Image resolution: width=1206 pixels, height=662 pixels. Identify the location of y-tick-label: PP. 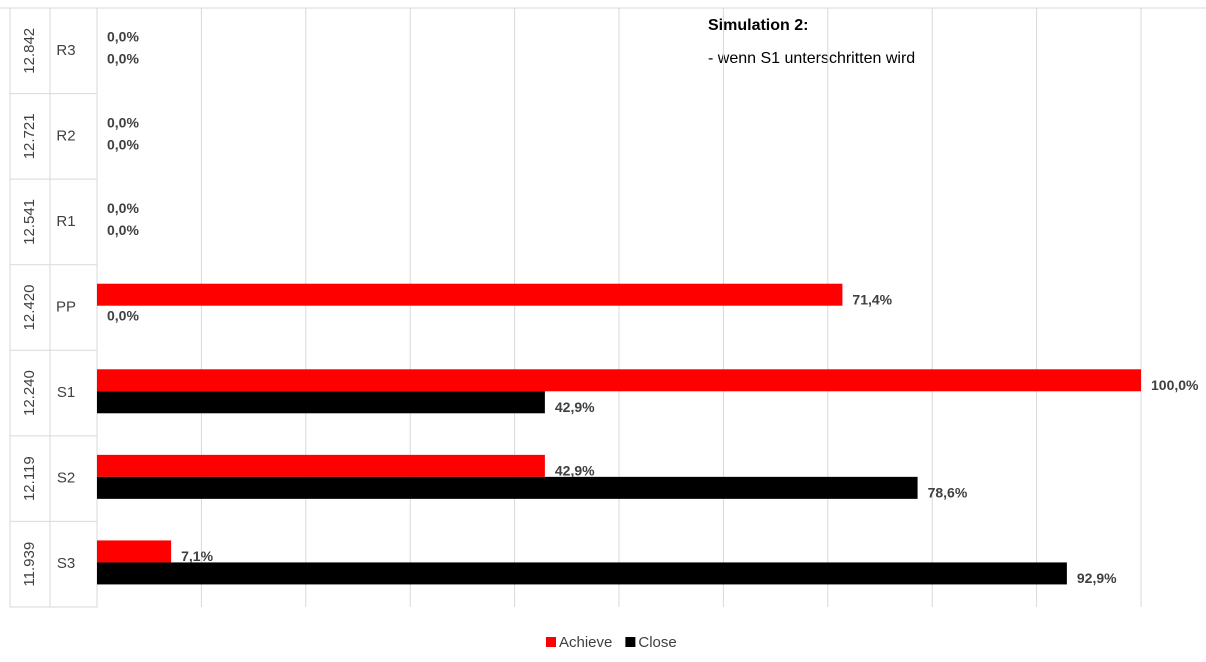
(66, 306).